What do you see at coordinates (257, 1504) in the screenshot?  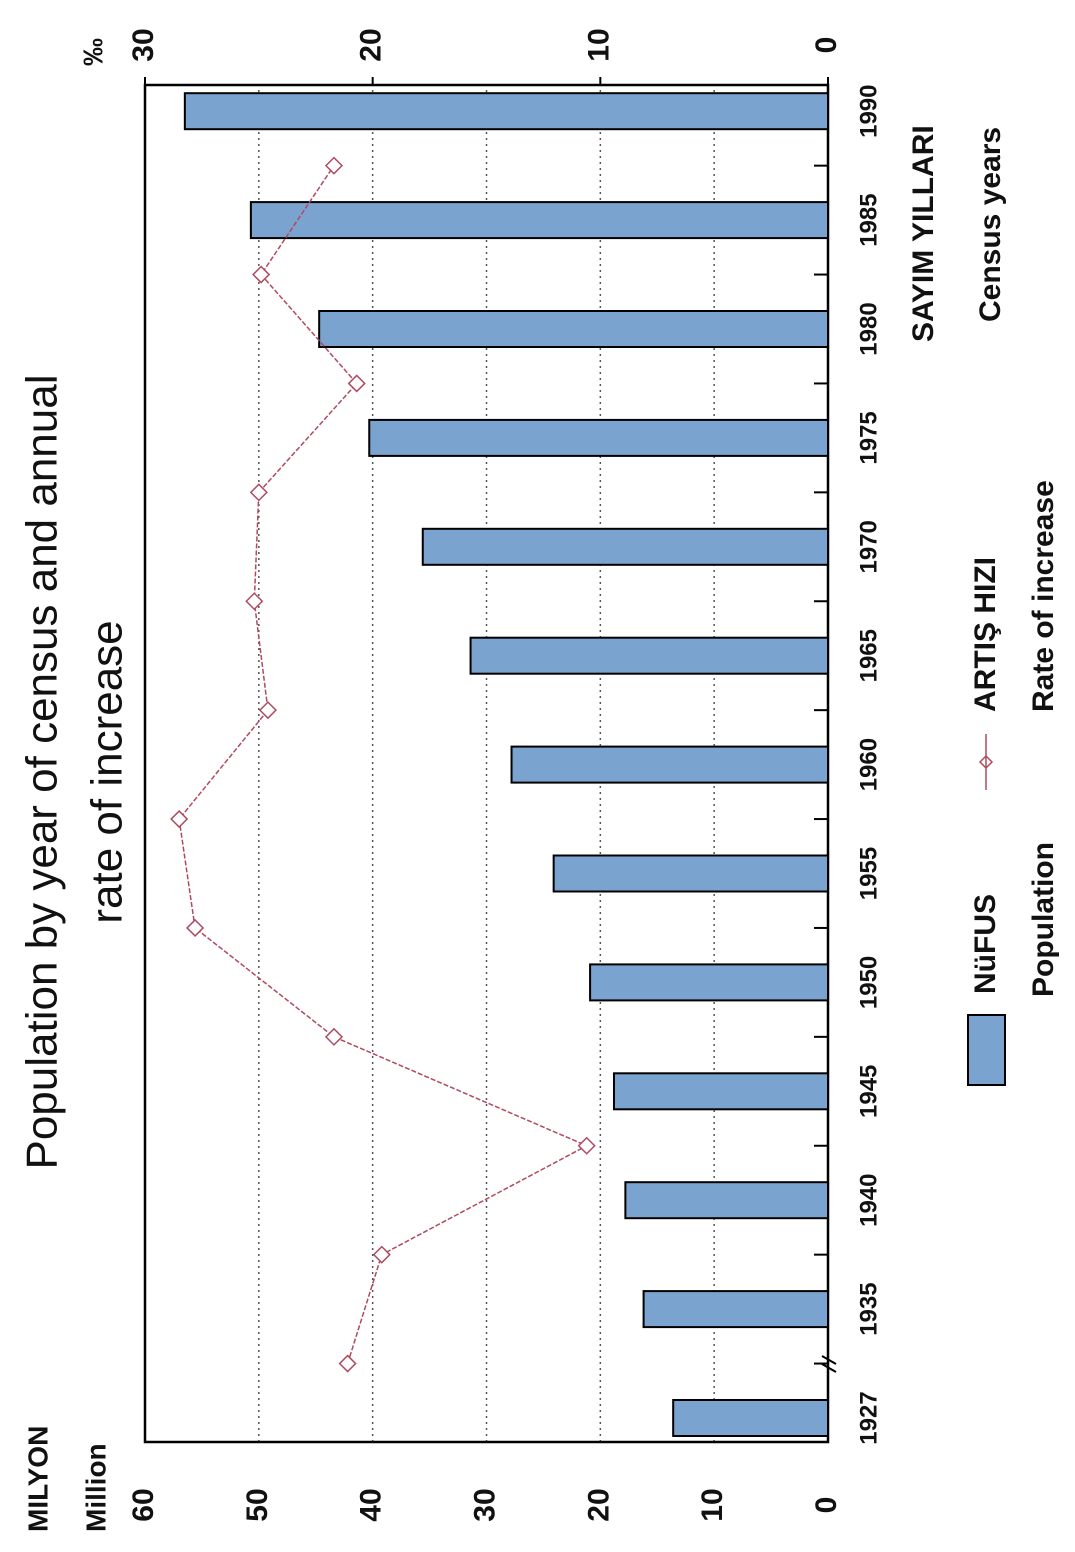 I see `y-tick-label: 50` at bounding box center [257, 1504].